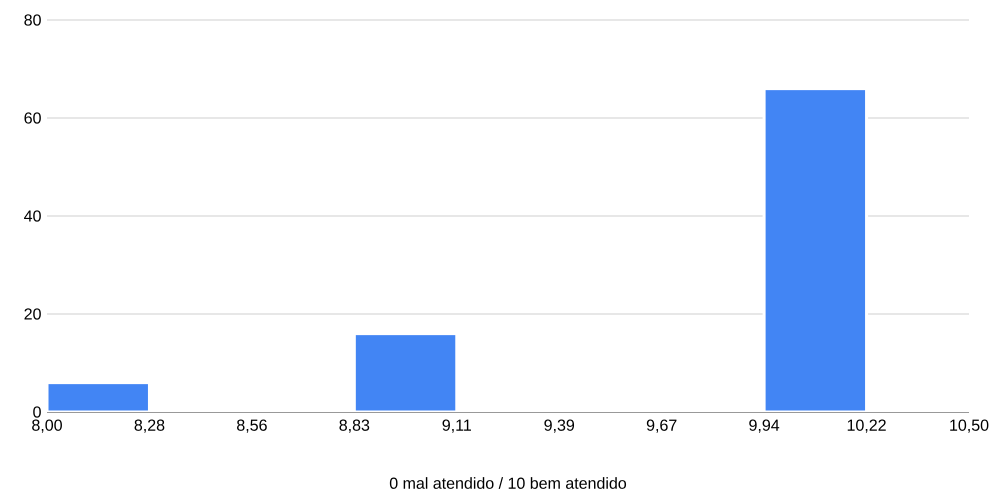 The height and width of the screenshot is (493, 997). Describe the element at coordinates (969, 426) in the screenshot. I see `x-tick-label: 10,50` at that location.